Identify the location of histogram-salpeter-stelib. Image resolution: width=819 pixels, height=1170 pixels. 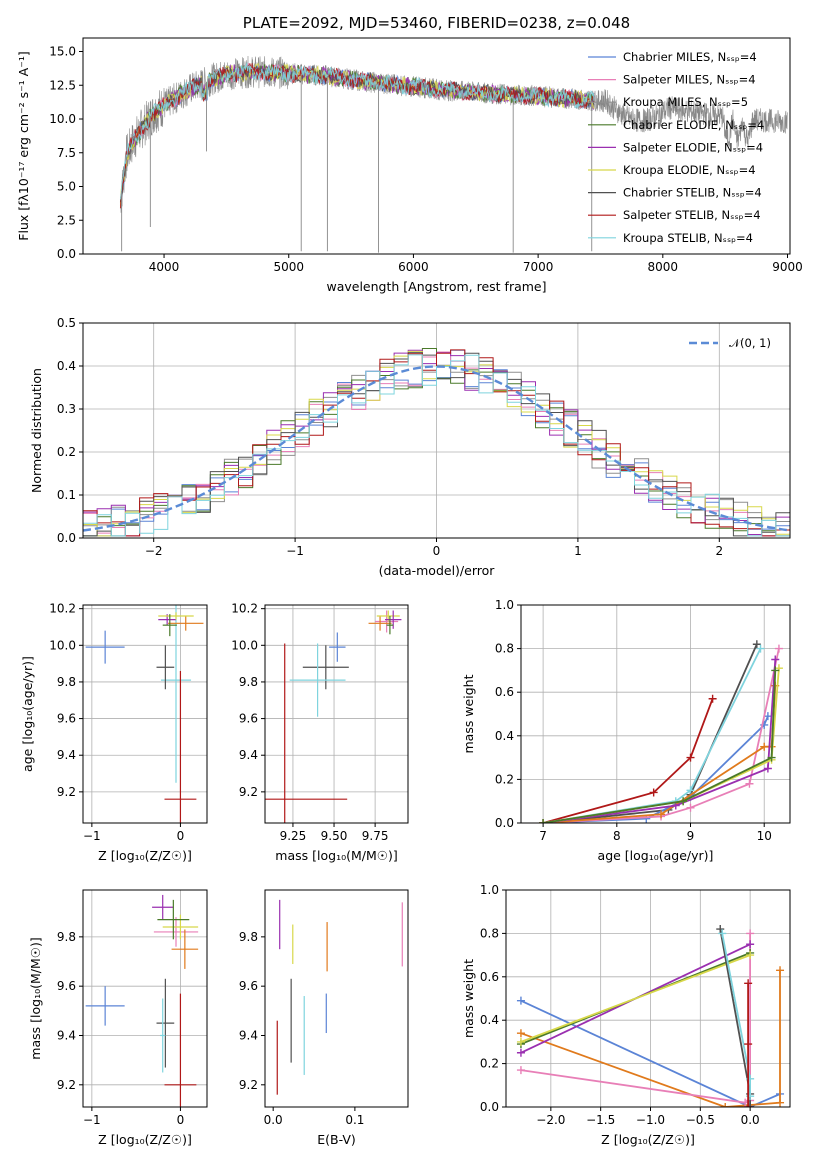
(436, 443).